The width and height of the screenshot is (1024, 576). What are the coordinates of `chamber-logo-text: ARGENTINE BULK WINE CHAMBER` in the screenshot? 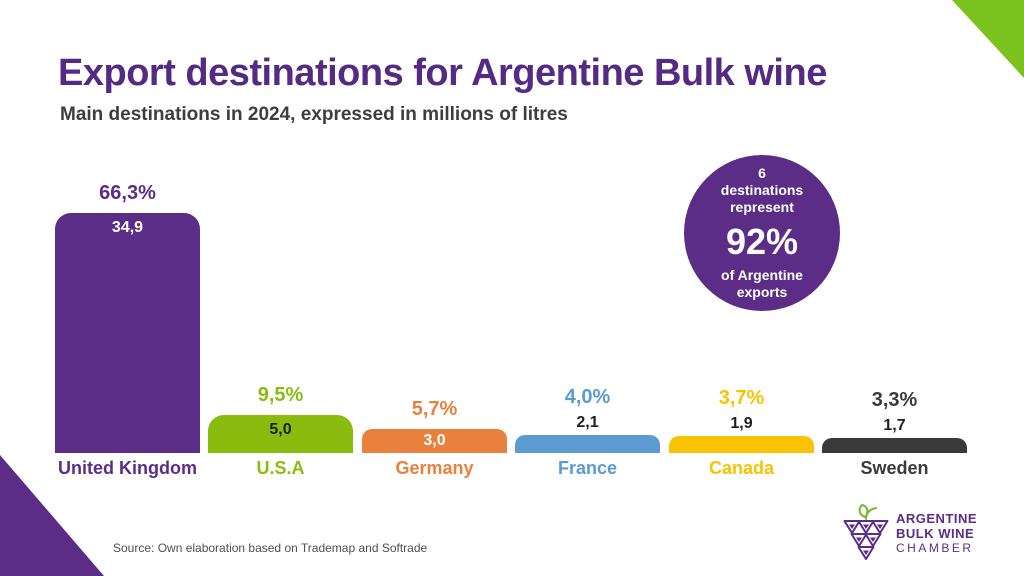 It's located at (936, 533).